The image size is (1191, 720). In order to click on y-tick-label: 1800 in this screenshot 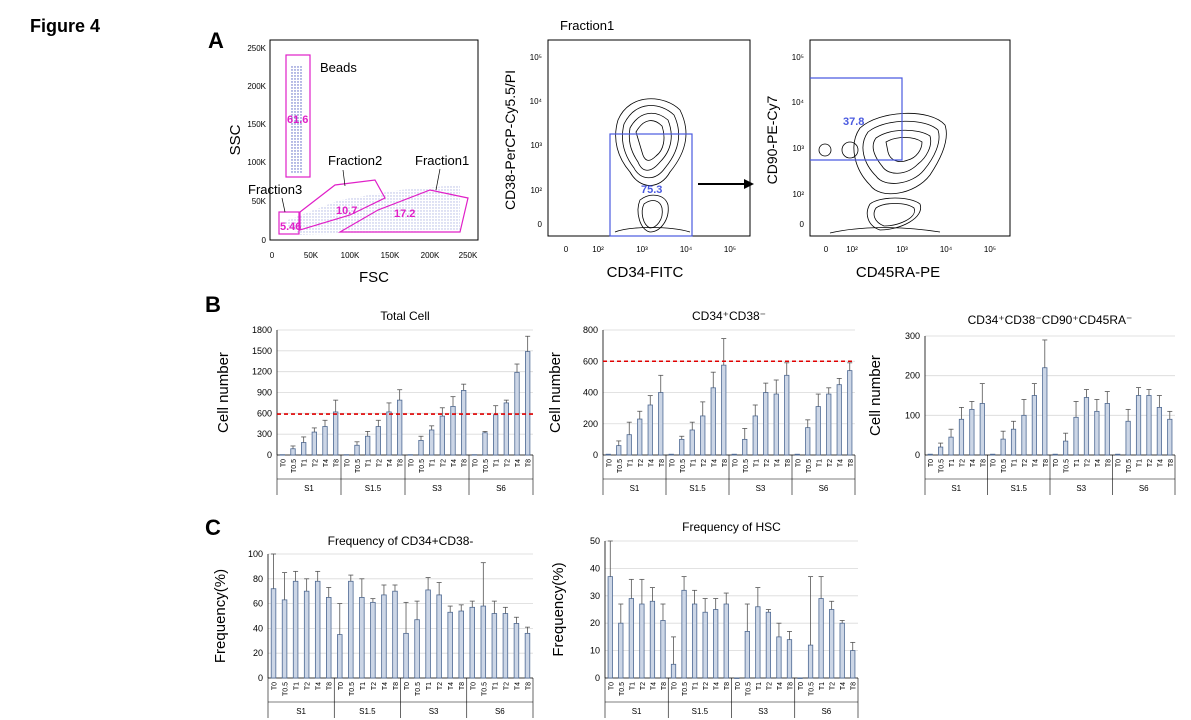, I will do `click(262, 330)`.